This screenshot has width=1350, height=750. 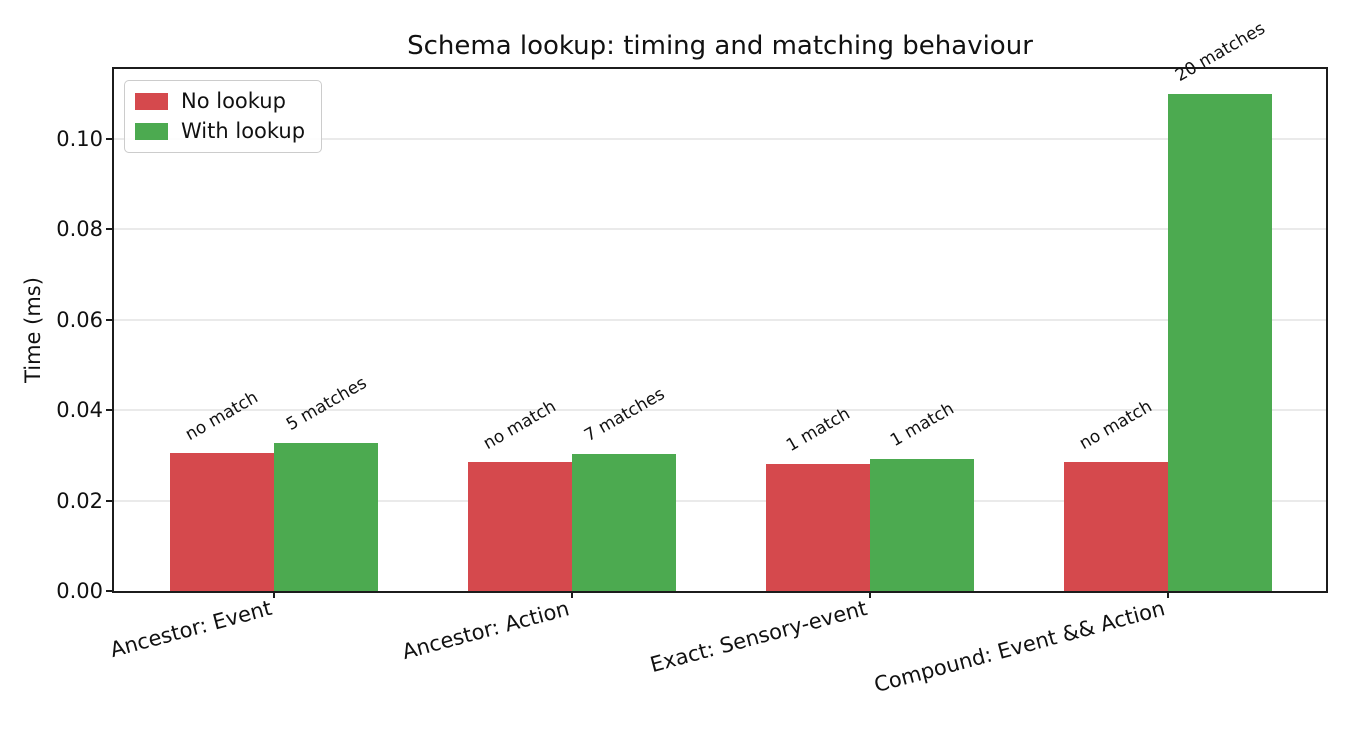 What do you see at coordinates (223, 116) in the screenshot?
I see `legend: No lookup With lookup` at bounding box center [223, 116].